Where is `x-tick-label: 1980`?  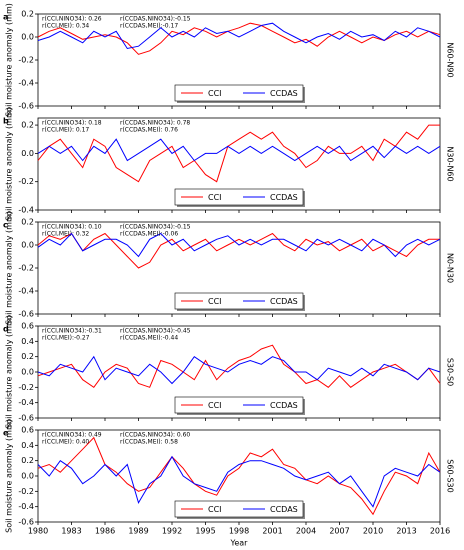 x-tick-label: 1980 is located at coordinates (38, 531).